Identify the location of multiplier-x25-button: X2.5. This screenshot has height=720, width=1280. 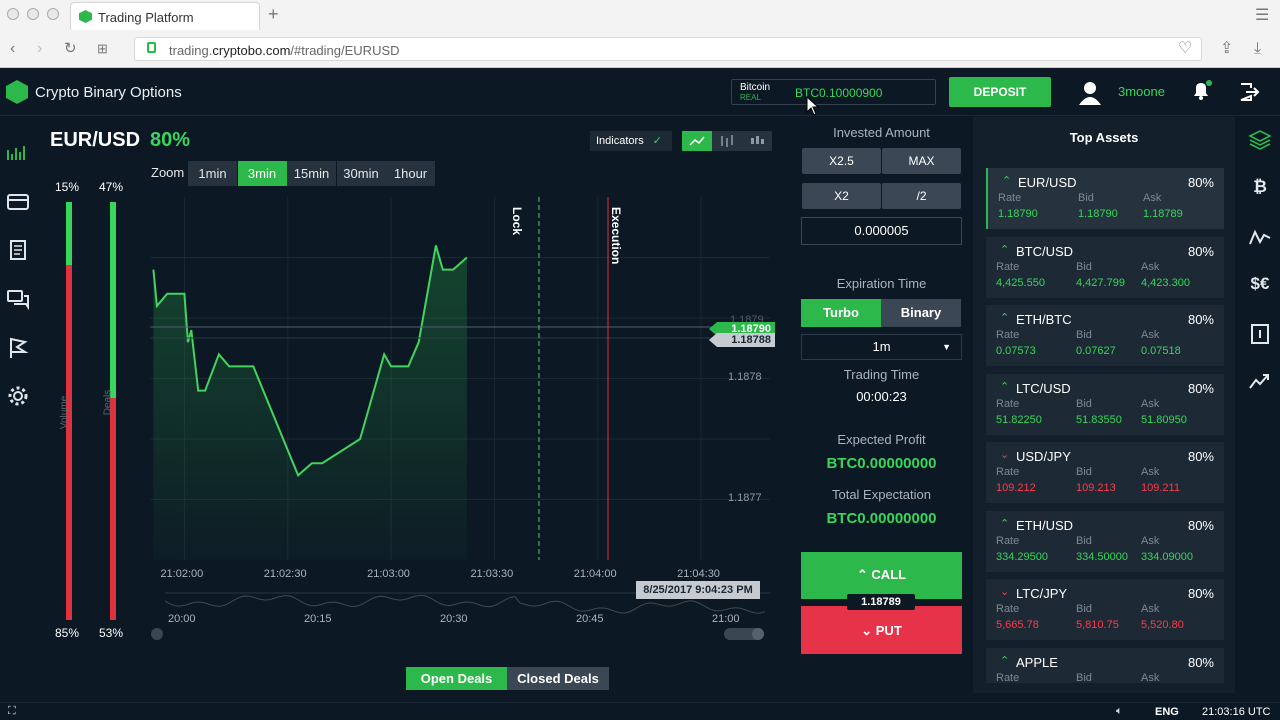
(841, 161).